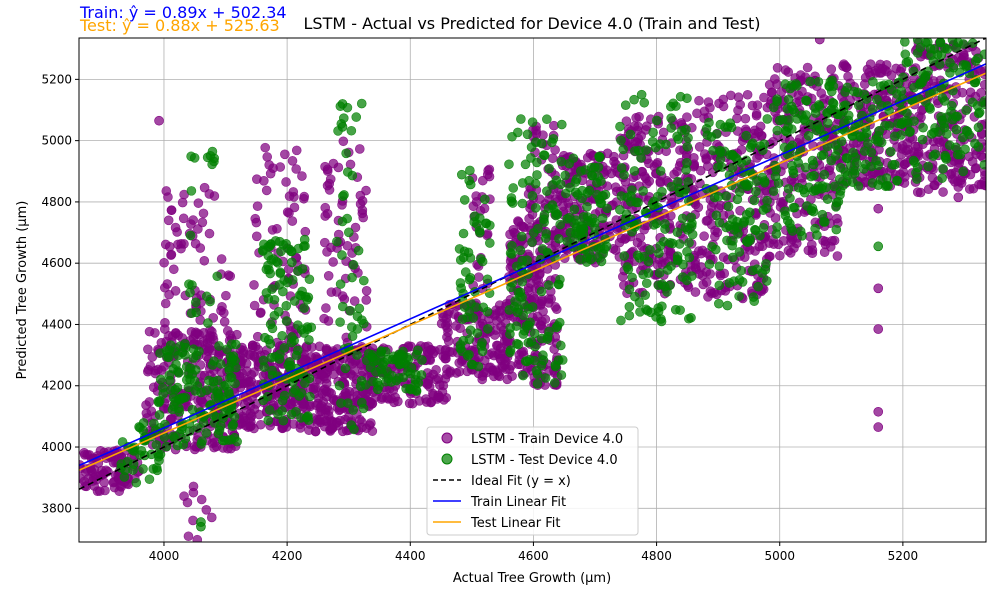 The height and width of the screenshot is (600, 1000). What do you see at coordinates (179, 25) in the screenshot?
I see `test-equation-annotation: Test: ŷ = 0.88x + 525.63` at bounding box center [179, 25].